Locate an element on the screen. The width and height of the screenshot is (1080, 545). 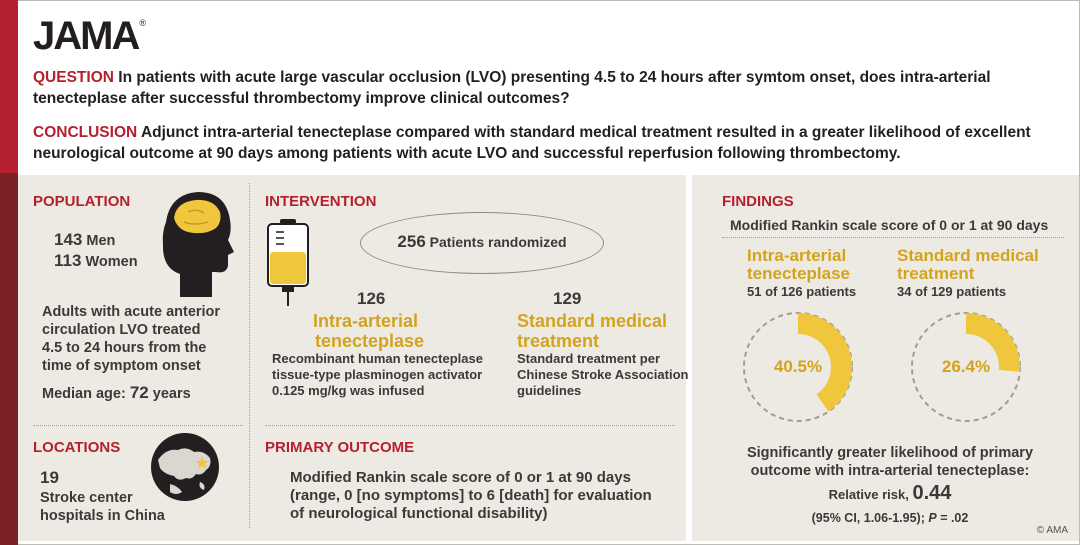
median-age-value: 72 is located at coordinates (139, 392).